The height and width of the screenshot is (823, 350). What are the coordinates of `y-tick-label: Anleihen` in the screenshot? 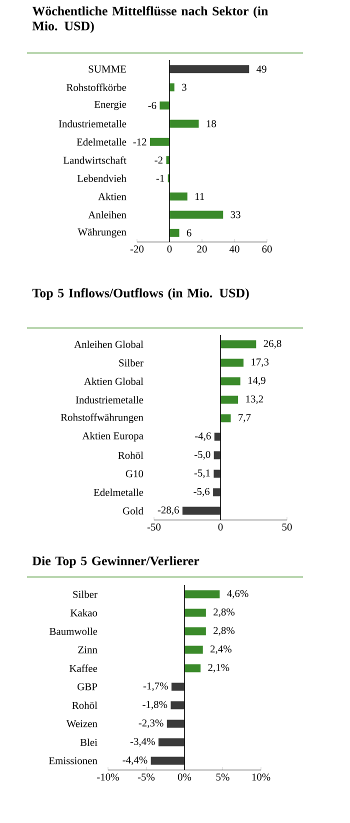 It's located at (107, 214).